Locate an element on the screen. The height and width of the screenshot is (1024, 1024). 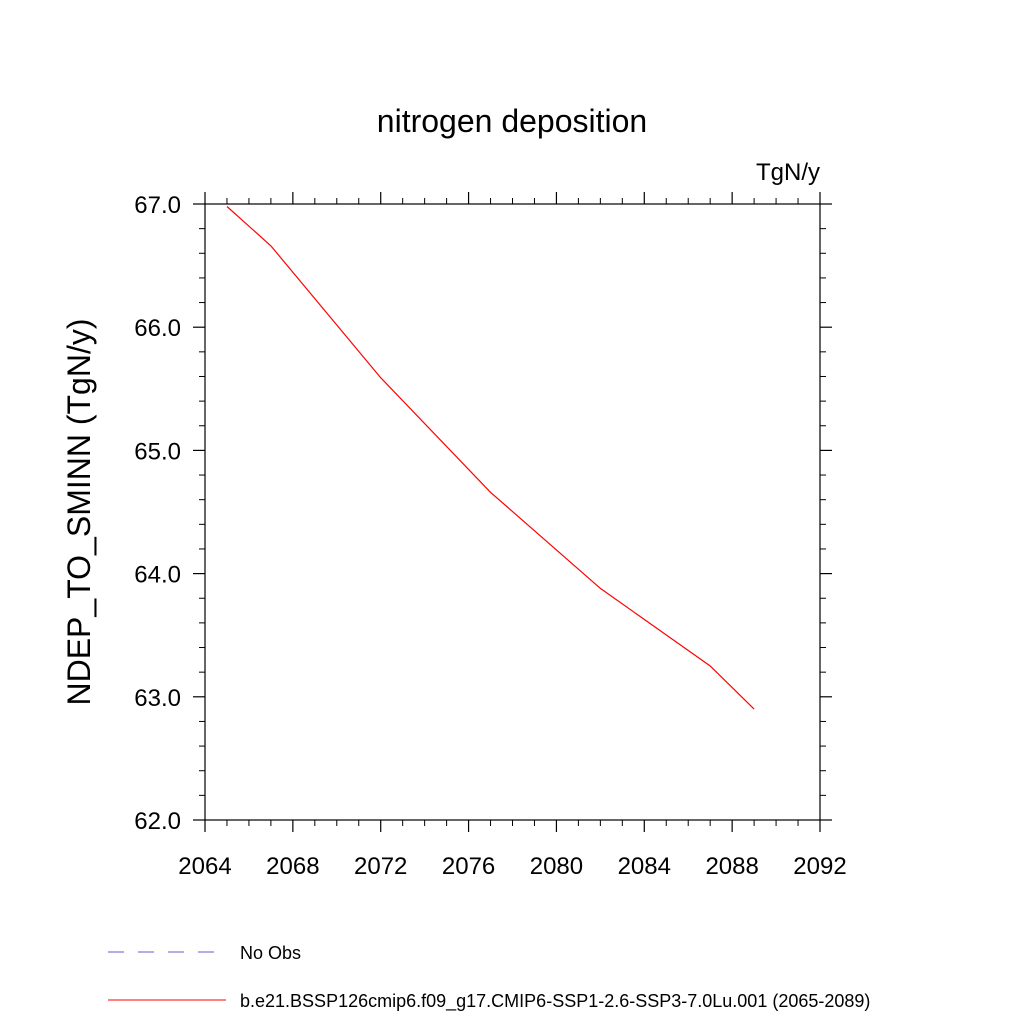
y-tick-label: 63.0 is located at coordinates (157, 698).